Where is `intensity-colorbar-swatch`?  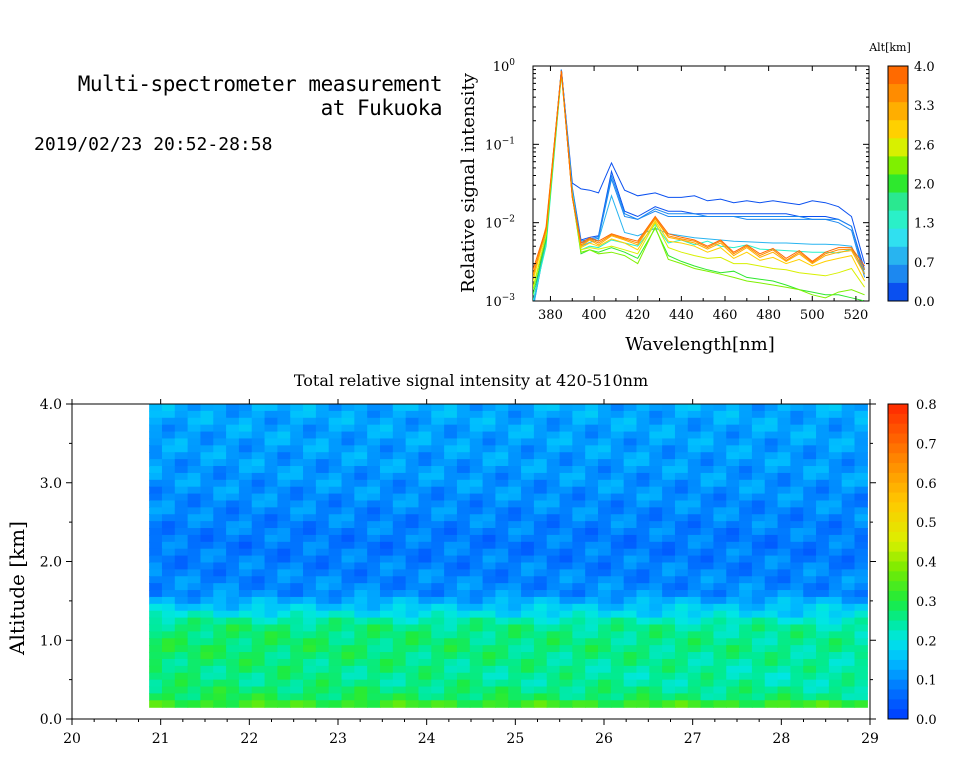 intensity-colorbar-swatch is located at coordinates (898, 665).